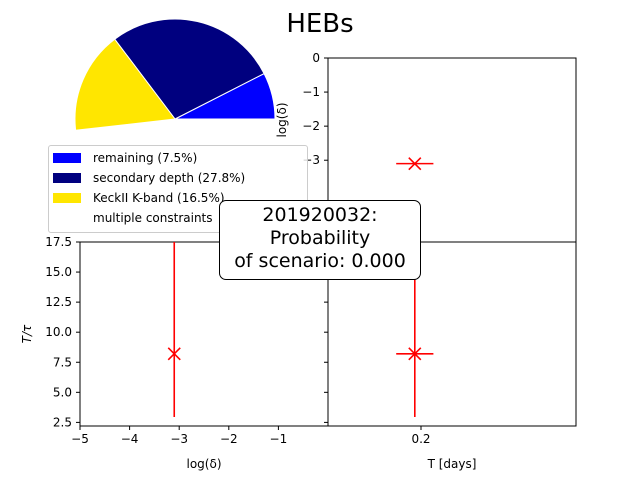 The image size is (640, 480). I want to click on legend-item-multiple-constraints: multiple constraints, so click(133, 218).